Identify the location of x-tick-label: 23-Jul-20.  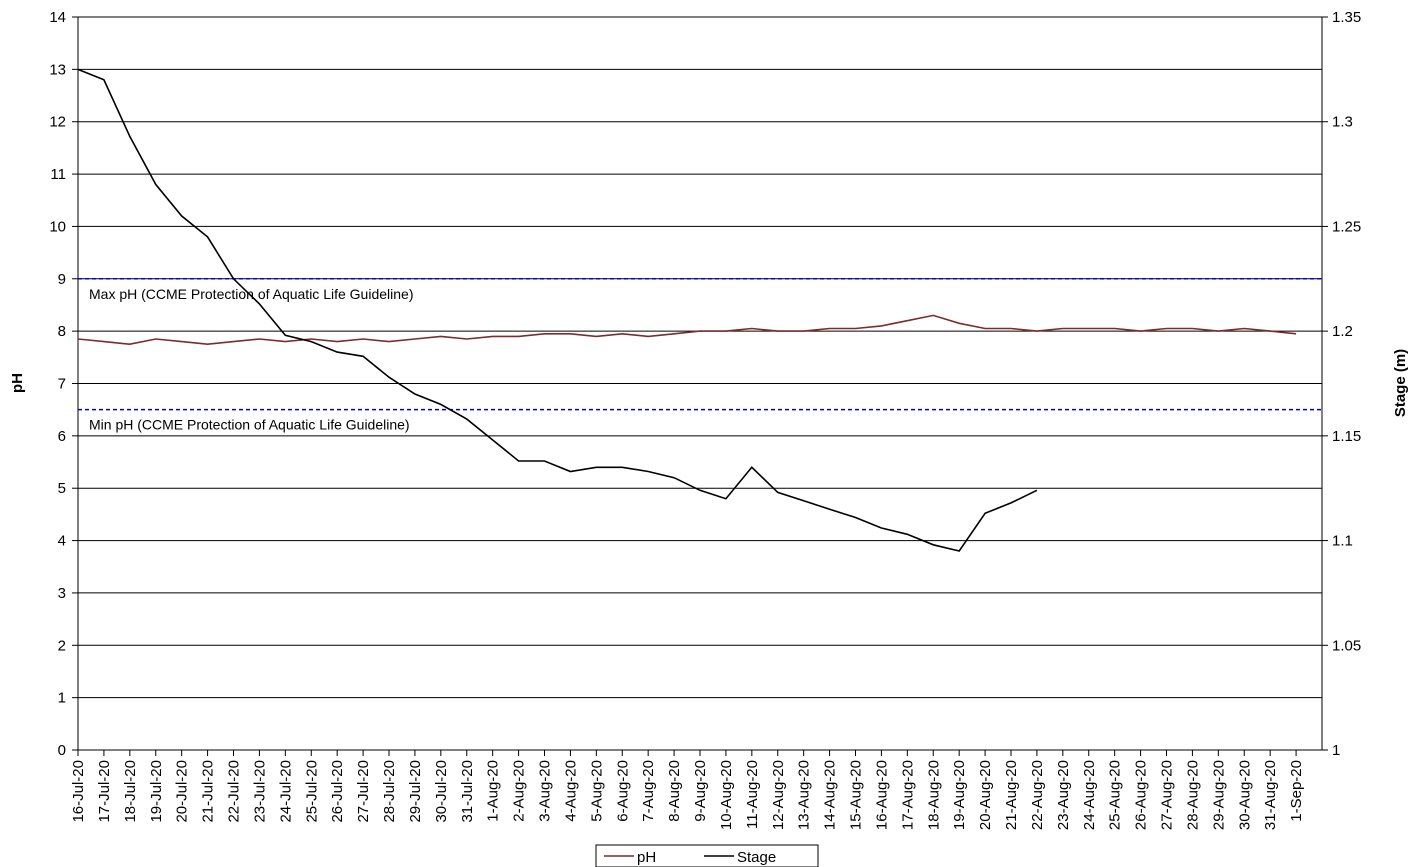
(259, 791).